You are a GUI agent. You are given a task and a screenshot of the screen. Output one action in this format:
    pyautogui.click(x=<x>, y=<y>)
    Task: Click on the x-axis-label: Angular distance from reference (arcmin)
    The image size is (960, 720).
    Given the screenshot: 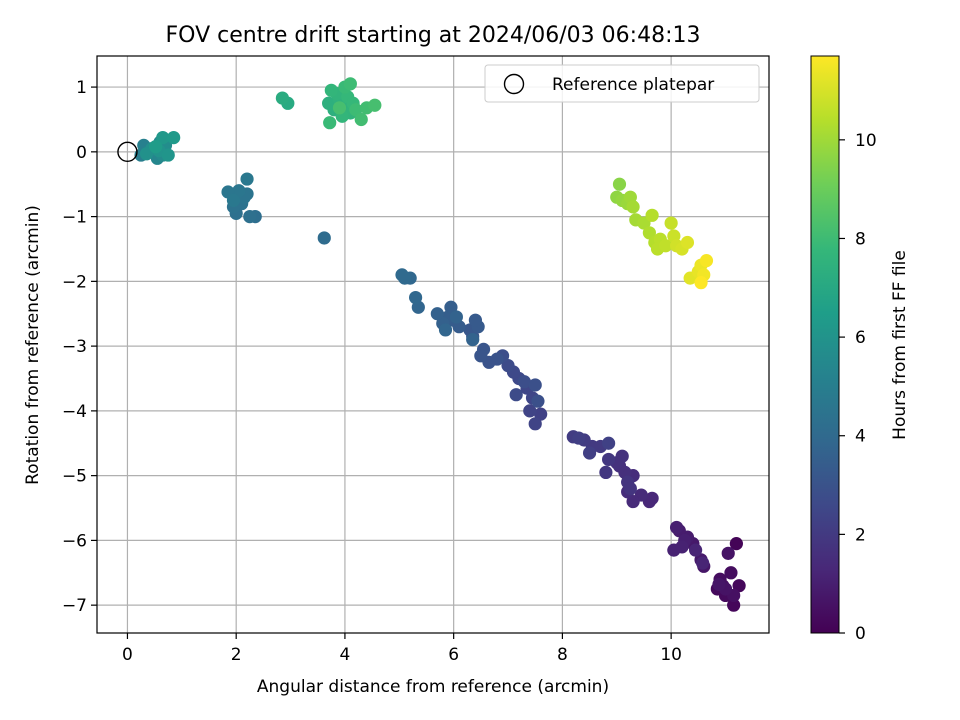 What is the action you would take?
    pyautogui.click(x=433, y=687)
    